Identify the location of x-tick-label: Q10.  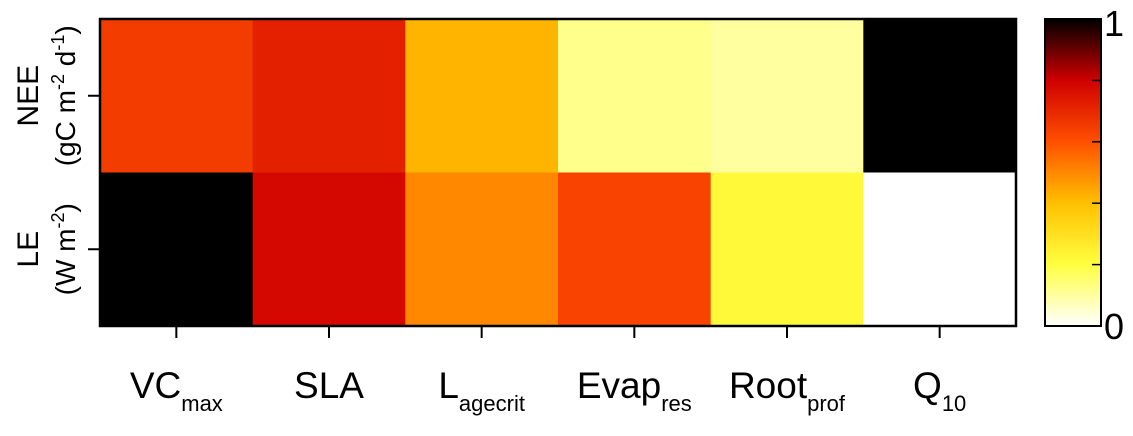
(939, 390).